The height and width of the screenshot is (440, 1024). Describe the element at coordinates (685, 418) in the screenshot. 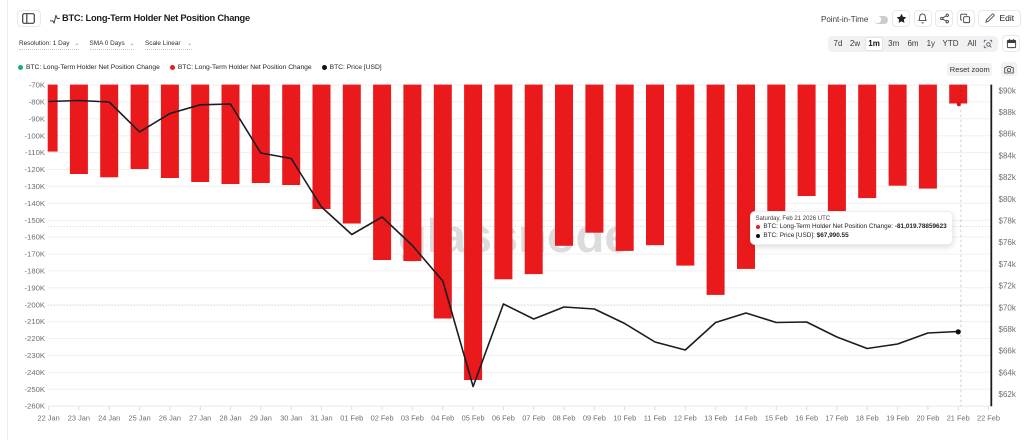

I see `svg-text: 12 Feb` at that location.